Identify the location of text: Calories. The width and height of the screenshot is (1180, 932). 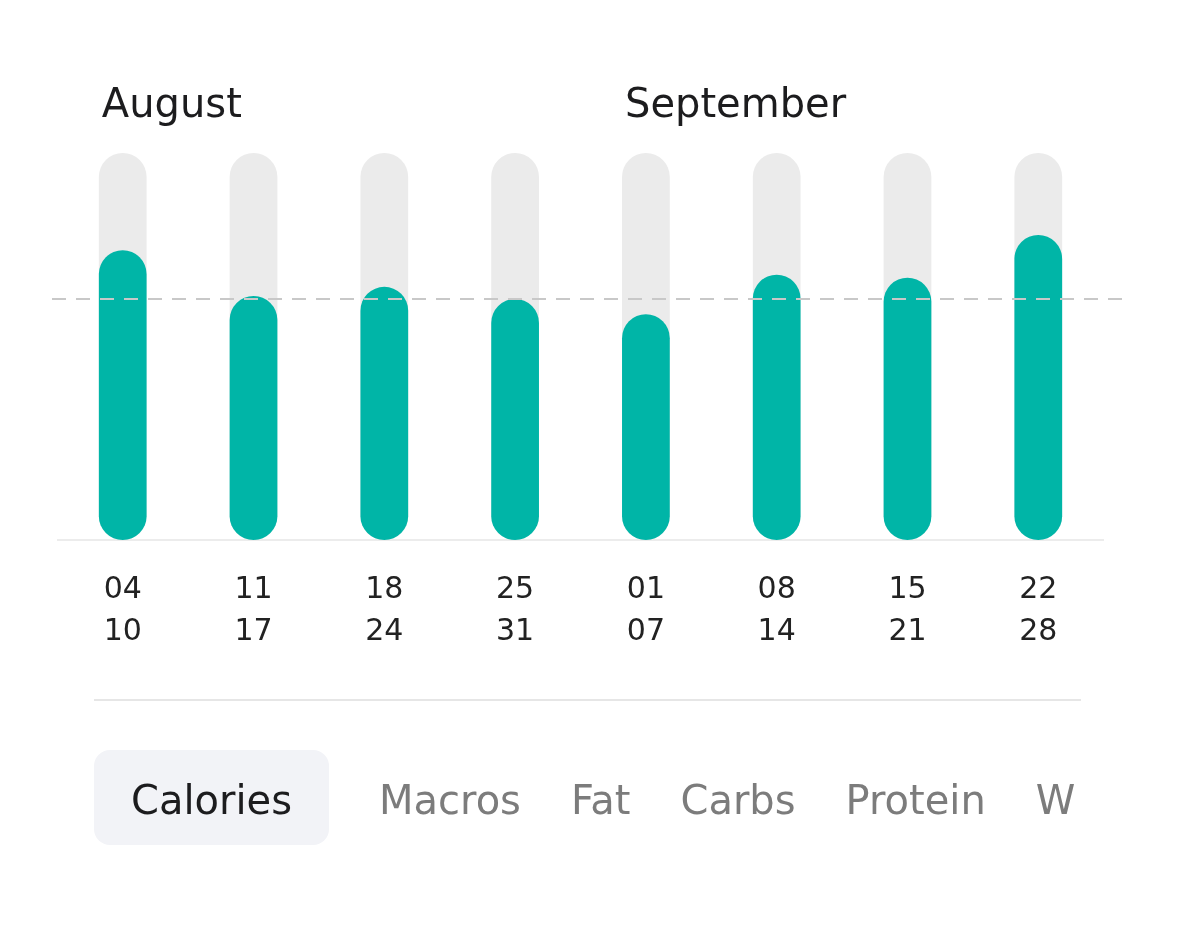
(212, 800).